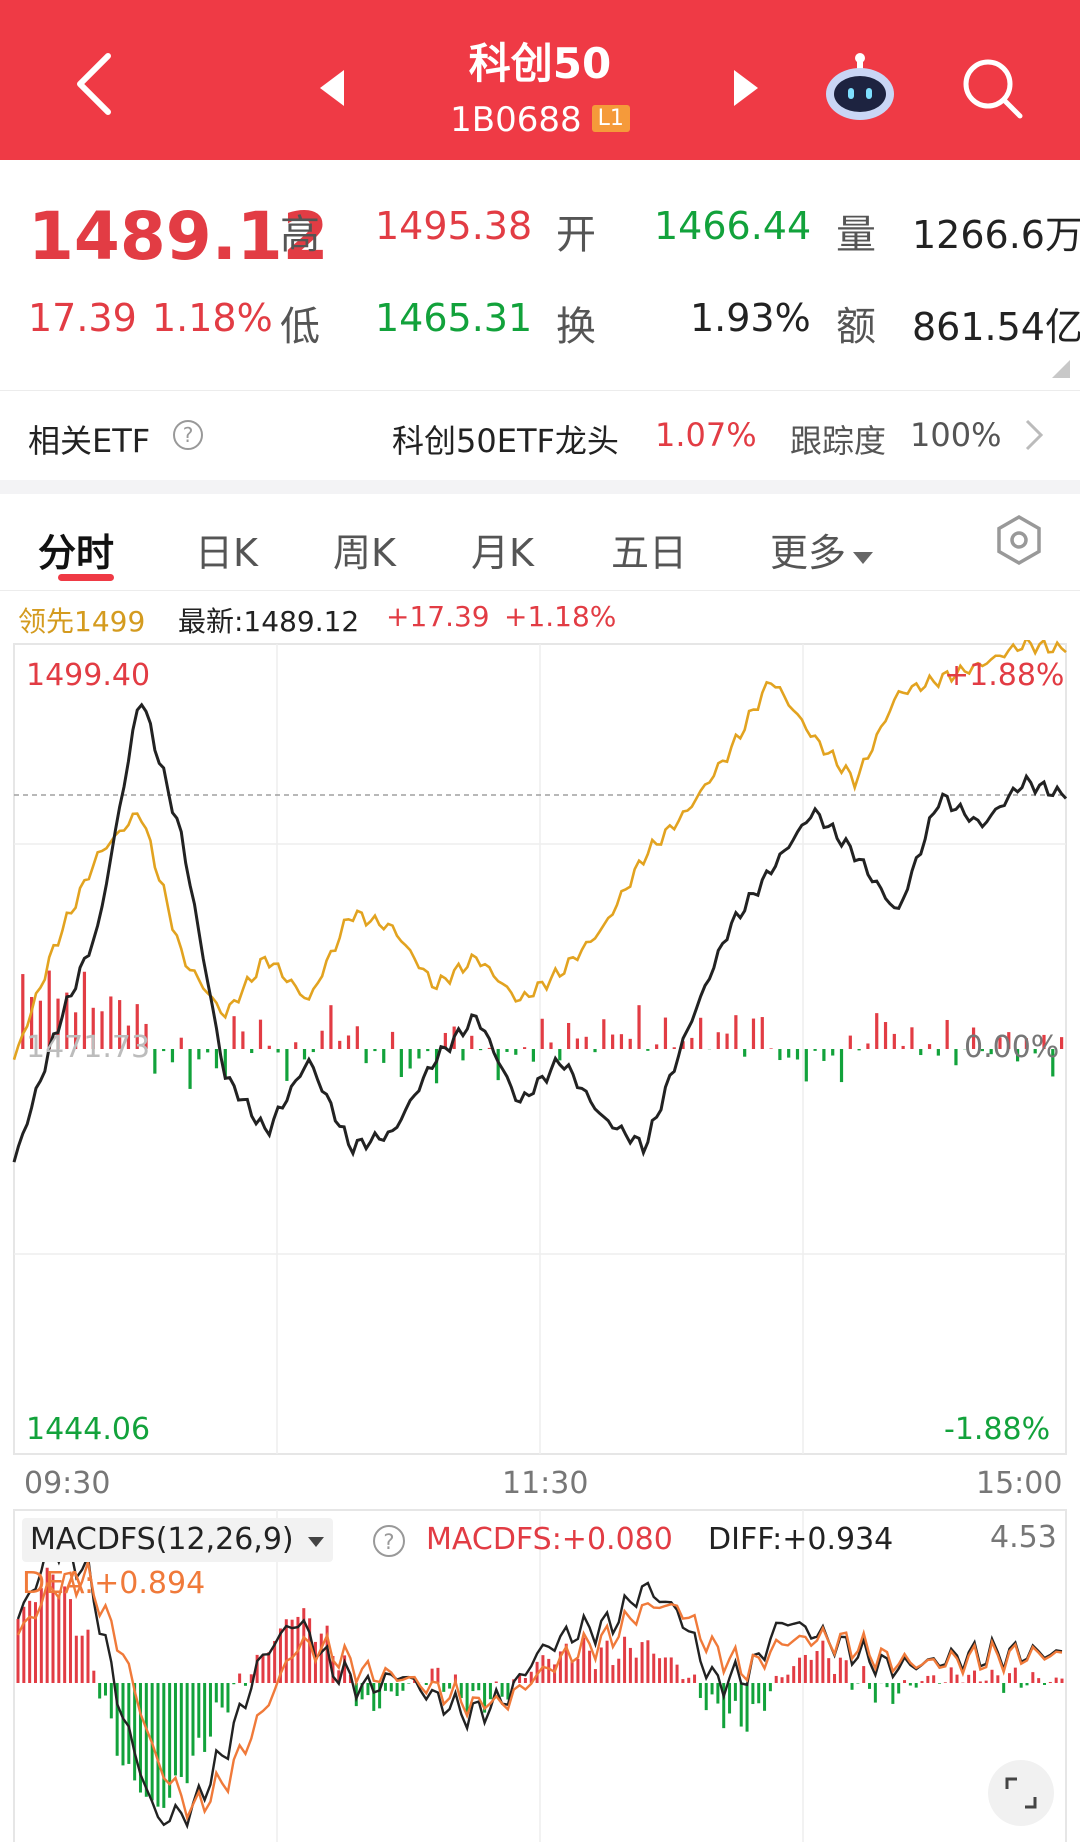  What do you see at coordinates (1021, 1793) in the screenshot?
I see `fullscreen-button` at bounding box center [1021, 1793].